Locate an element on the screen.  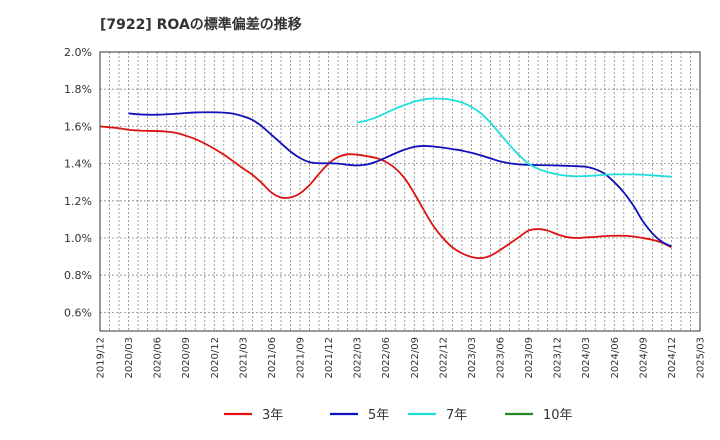
x-tick-label: 2024/03 is located at coordinates (586, 358).